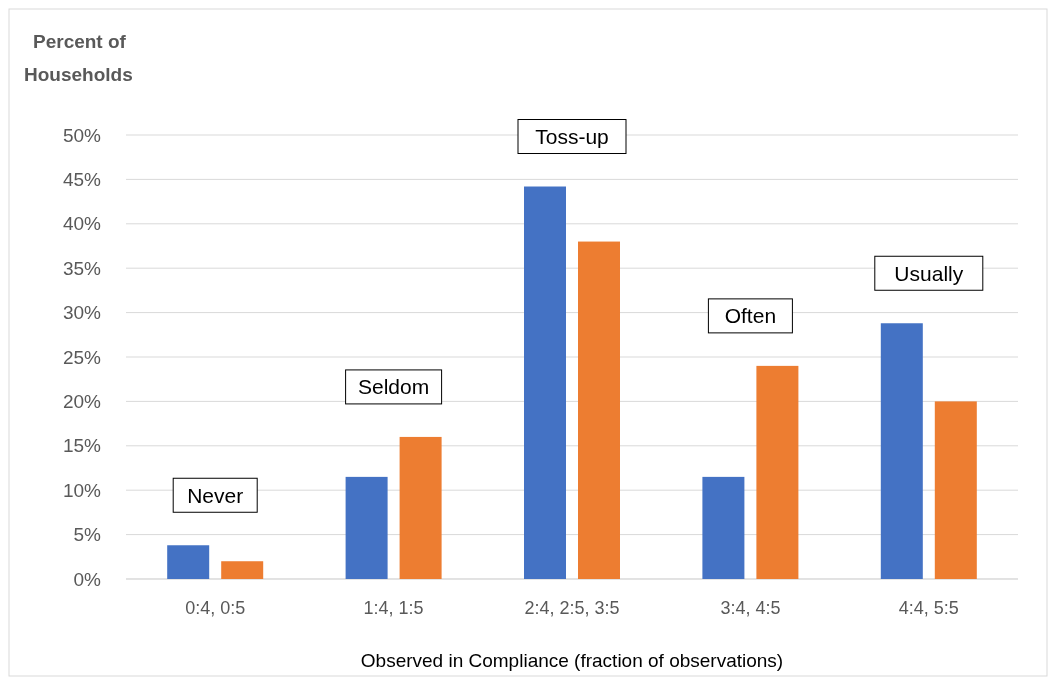 The height and width of the screenshot is (677, 1050). I want to click on annotation: Often, so click(750, 316).